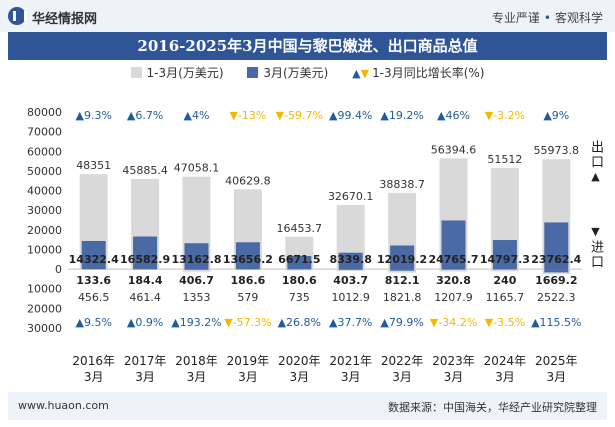 The image size is (615, 427). What do you see at coordinates (365, 73) in the screenshot?
I see `triangle-down-icon: ▼` at bounding box center [365, 73].